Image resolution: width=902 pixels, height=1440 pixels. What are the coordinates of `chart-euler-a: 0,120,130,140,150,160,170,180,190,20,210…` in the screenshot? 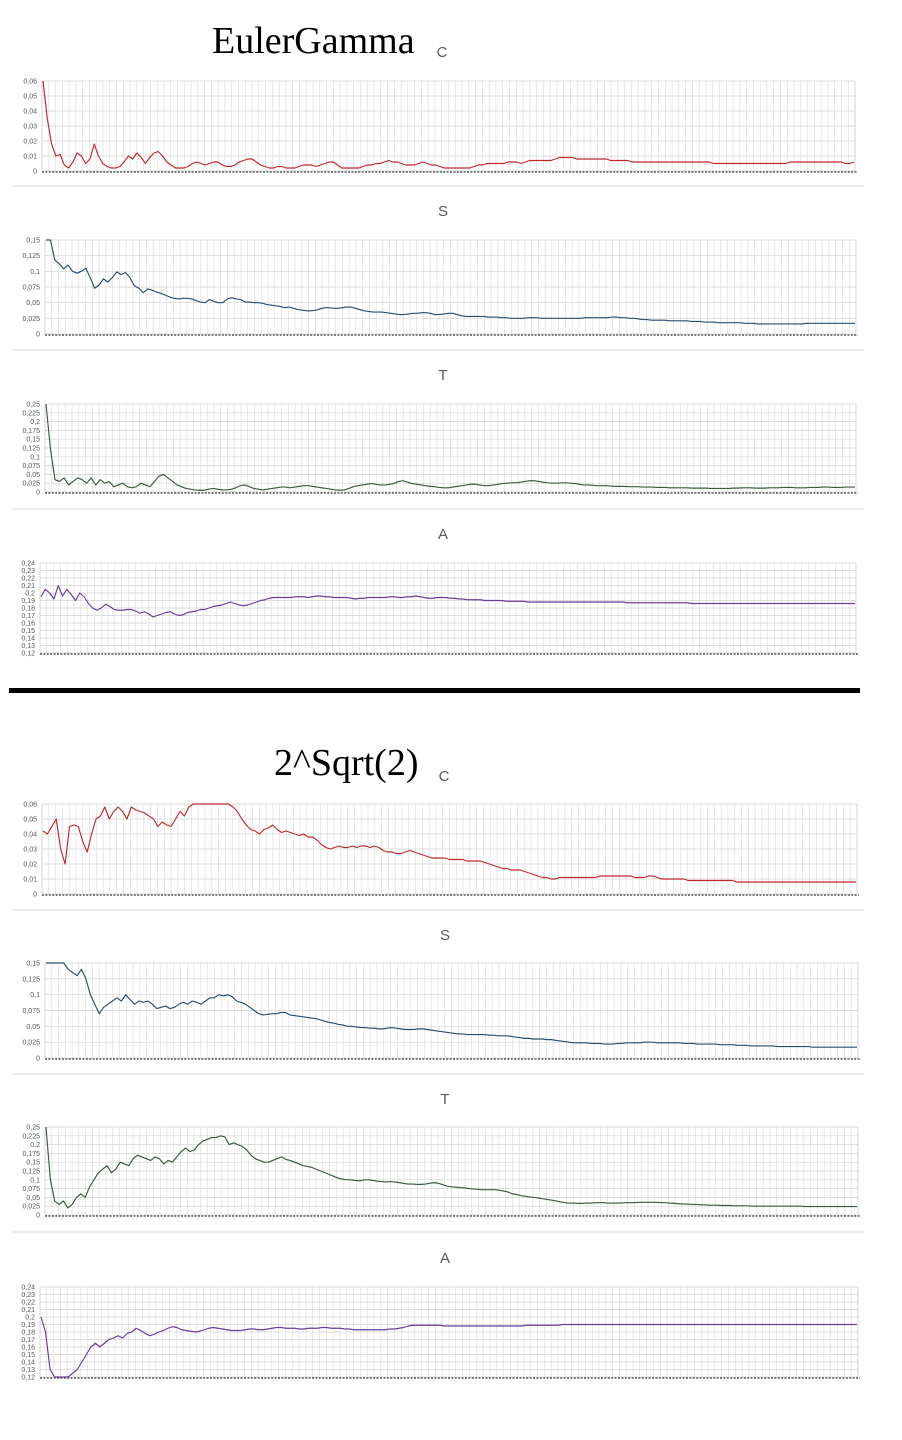 It's located at (439, 592).